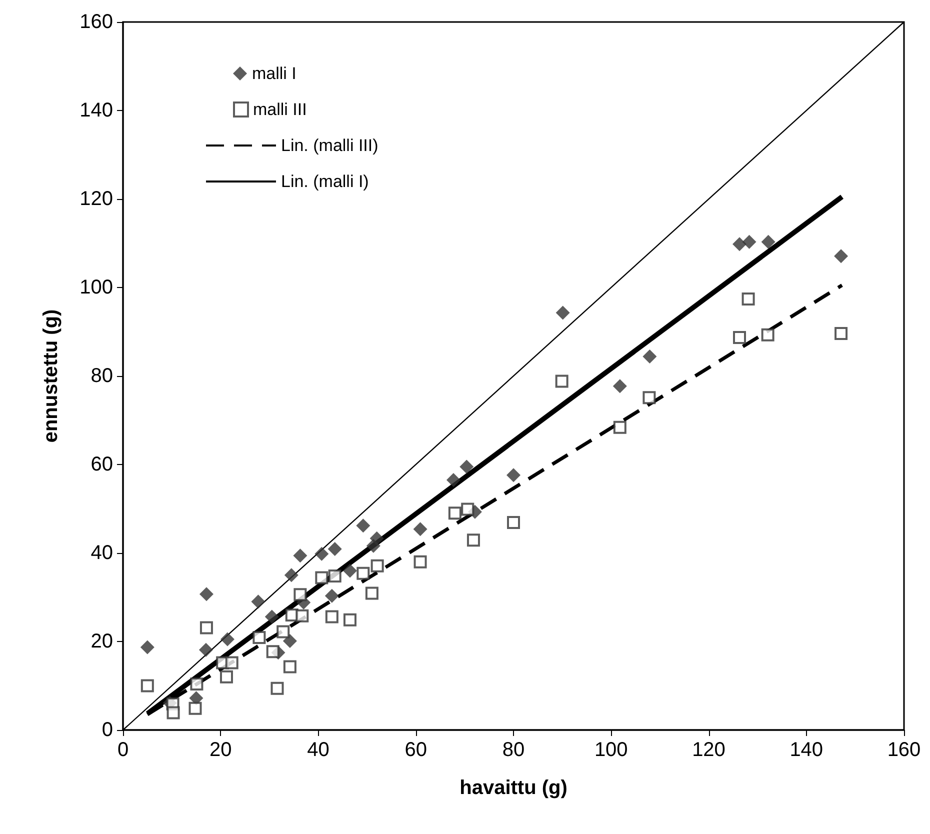 This screenshot has height=834, width=930. What do you see at coordinates (709, 750) in the screenshot?
I see `x-tick-label: 120` at bounding box center [709, 750].